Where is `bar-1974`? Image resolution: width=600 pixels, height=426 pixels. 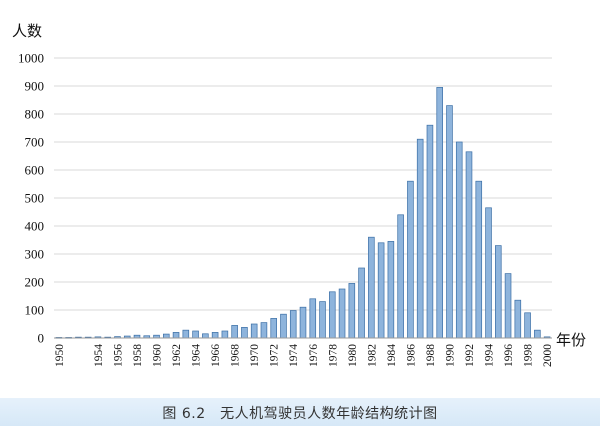 bar-1974 is located at coordinates (293, 324).